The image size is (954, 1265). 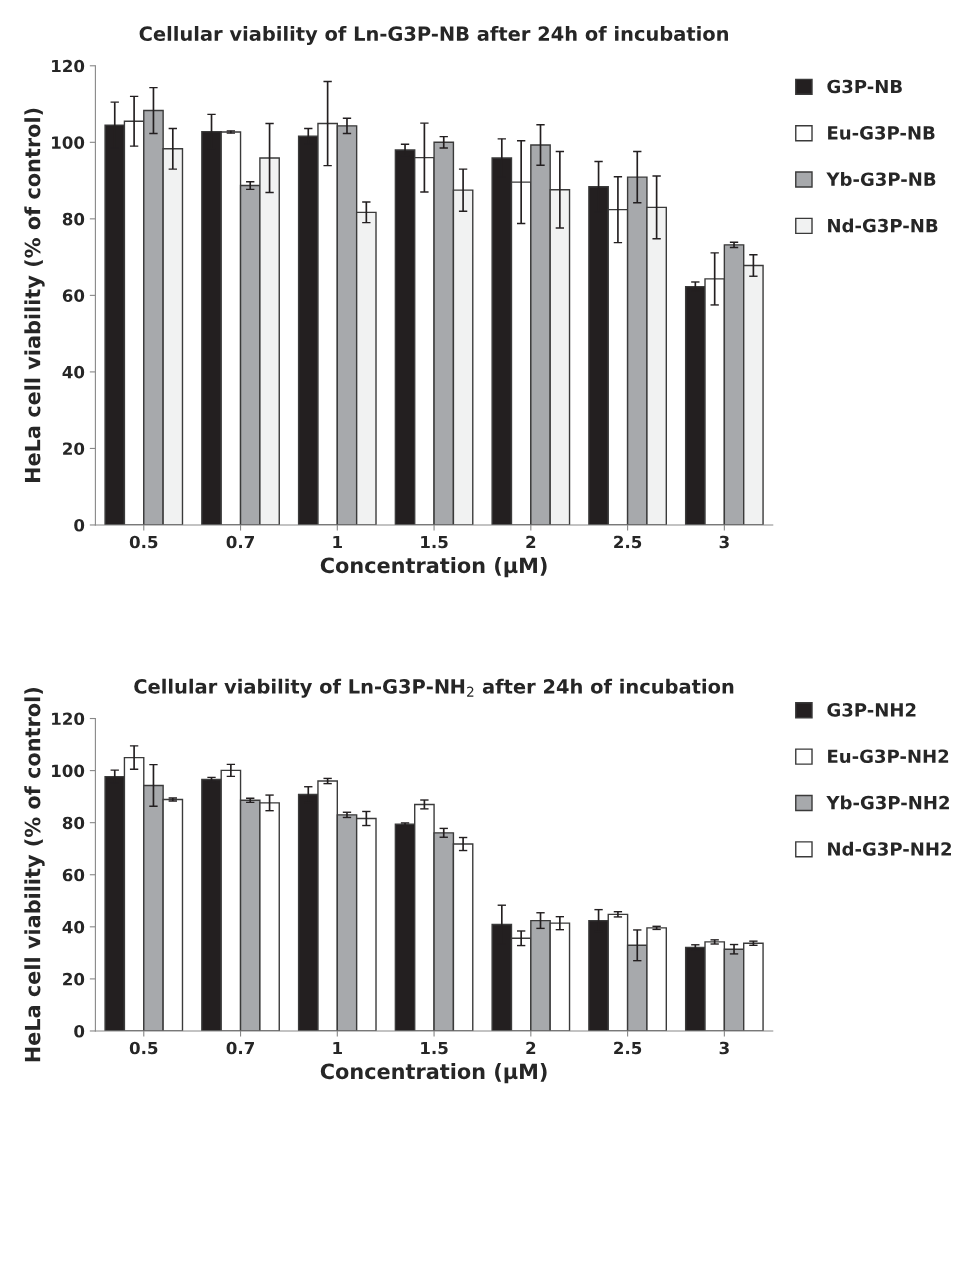 I want to click on legend-label: Yb-G3P-NH2, so click(x=887, y=802).